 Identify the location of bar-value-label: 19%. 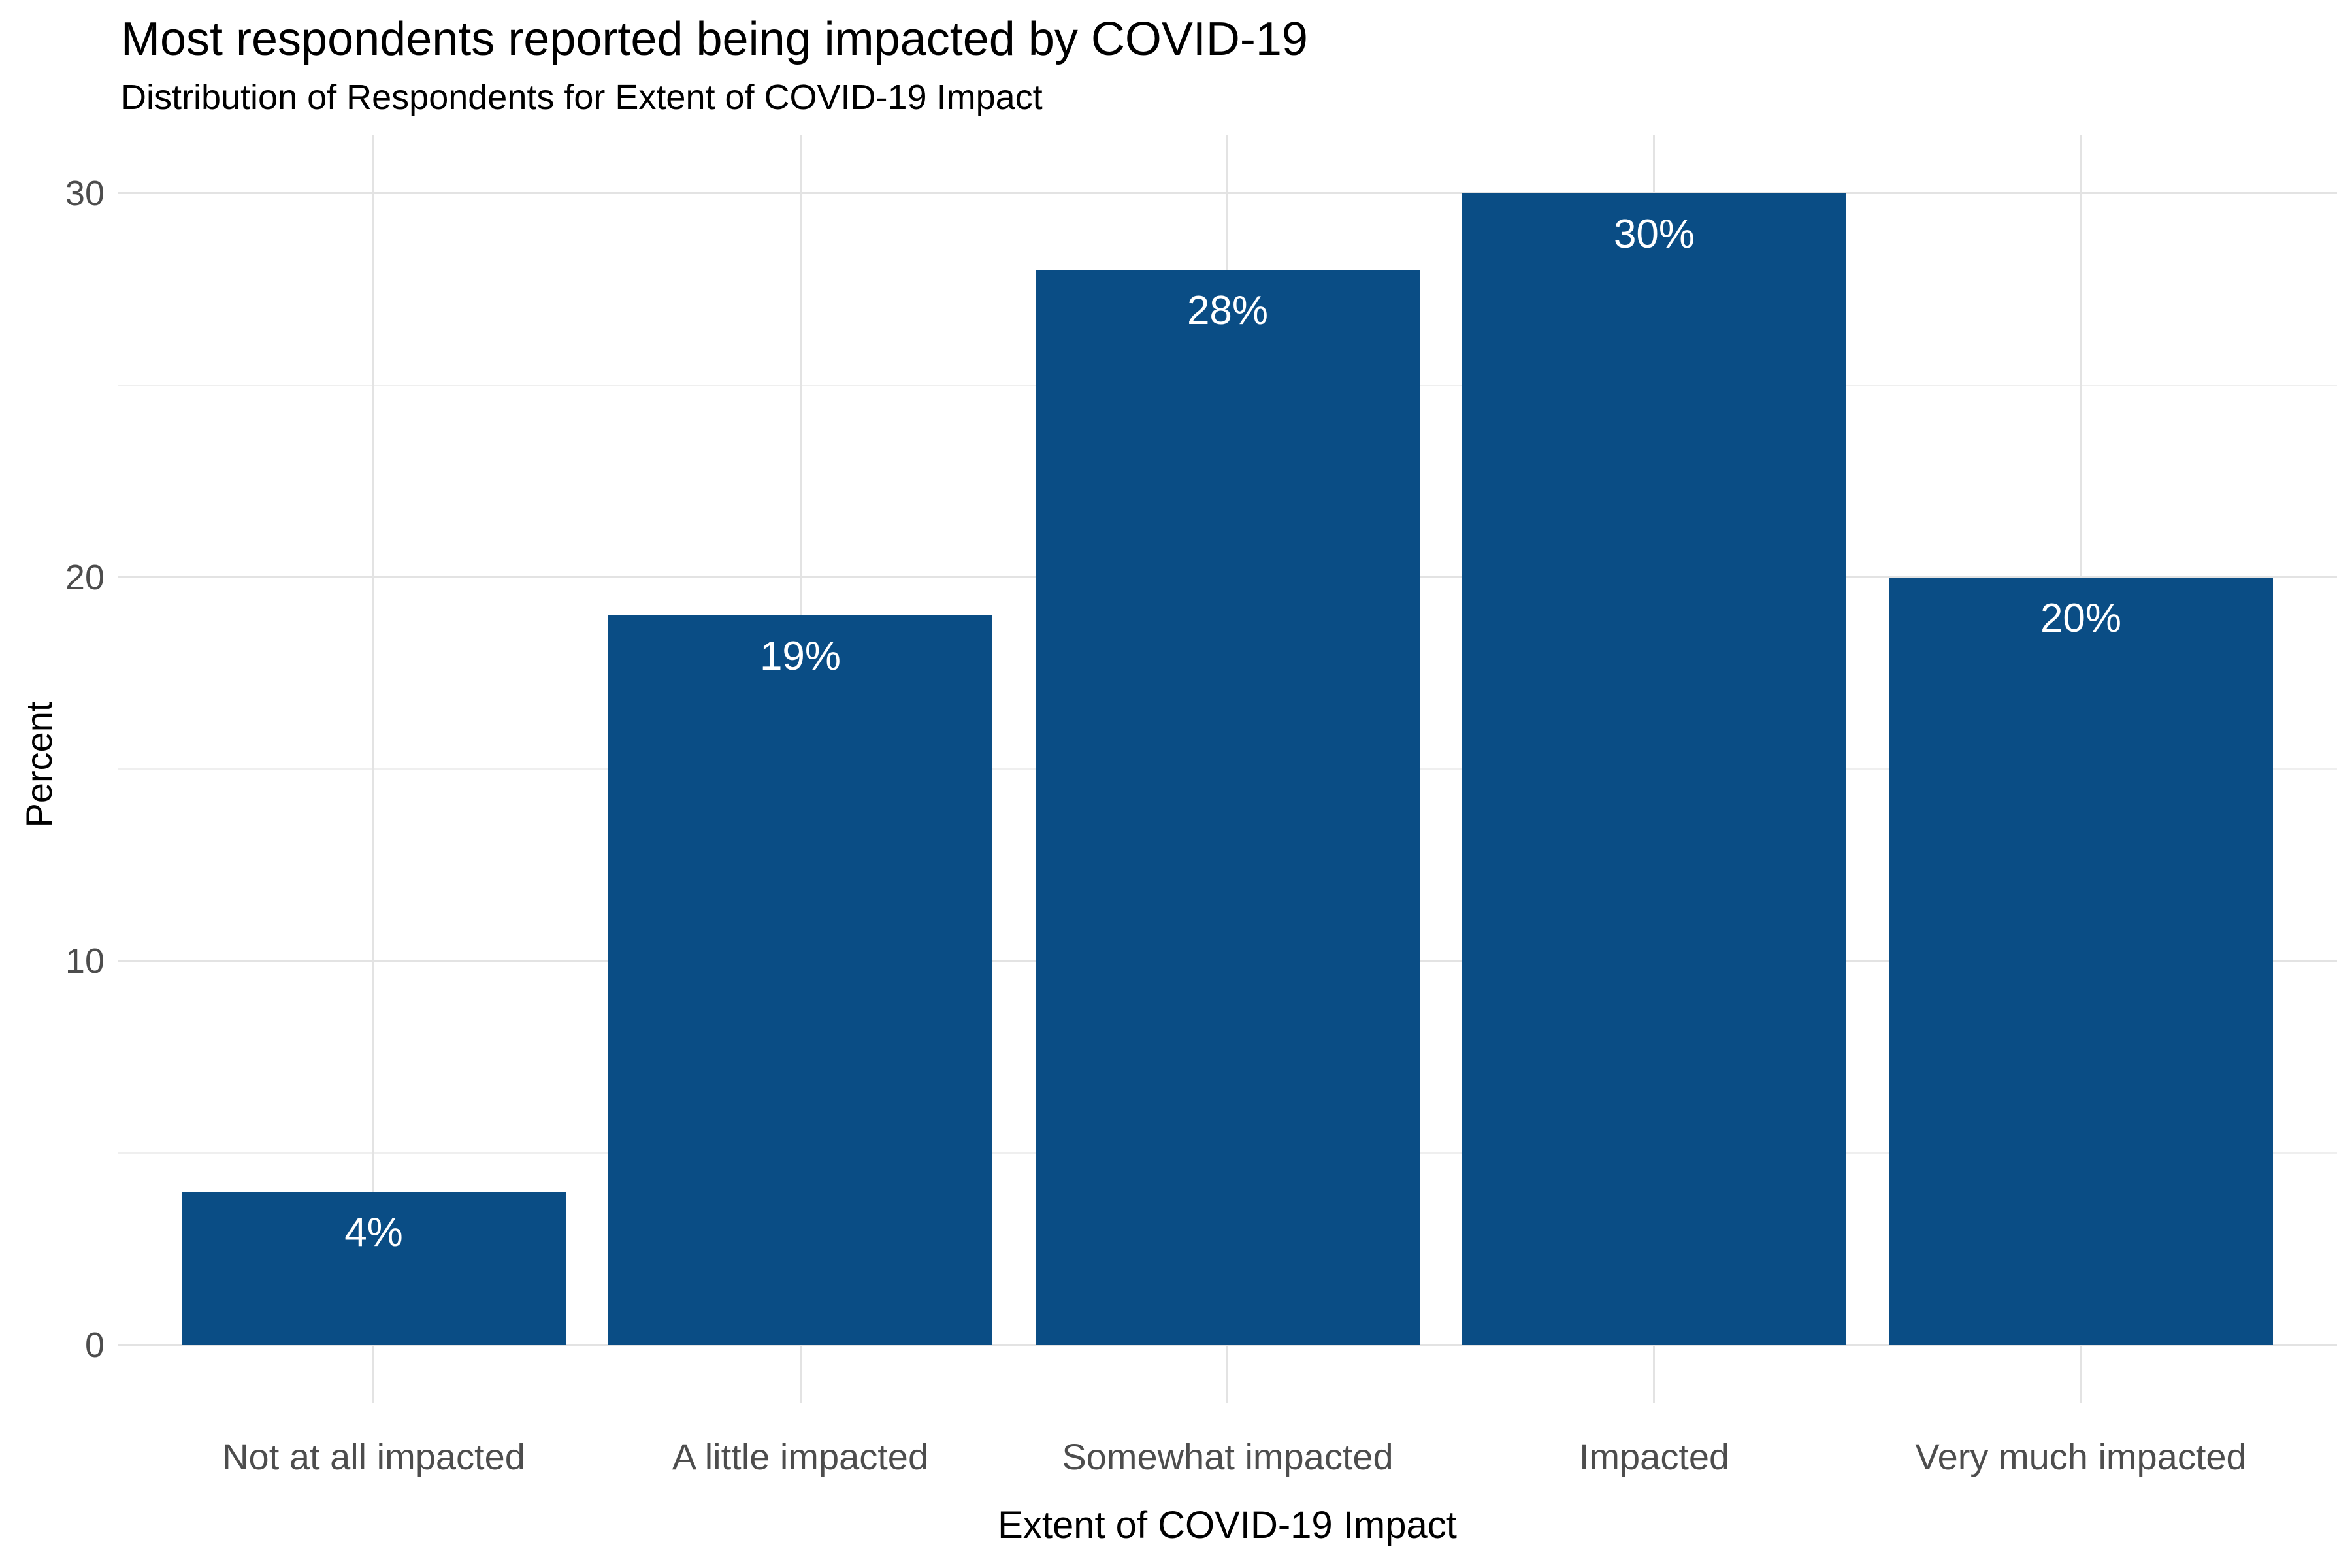
(800, 656).